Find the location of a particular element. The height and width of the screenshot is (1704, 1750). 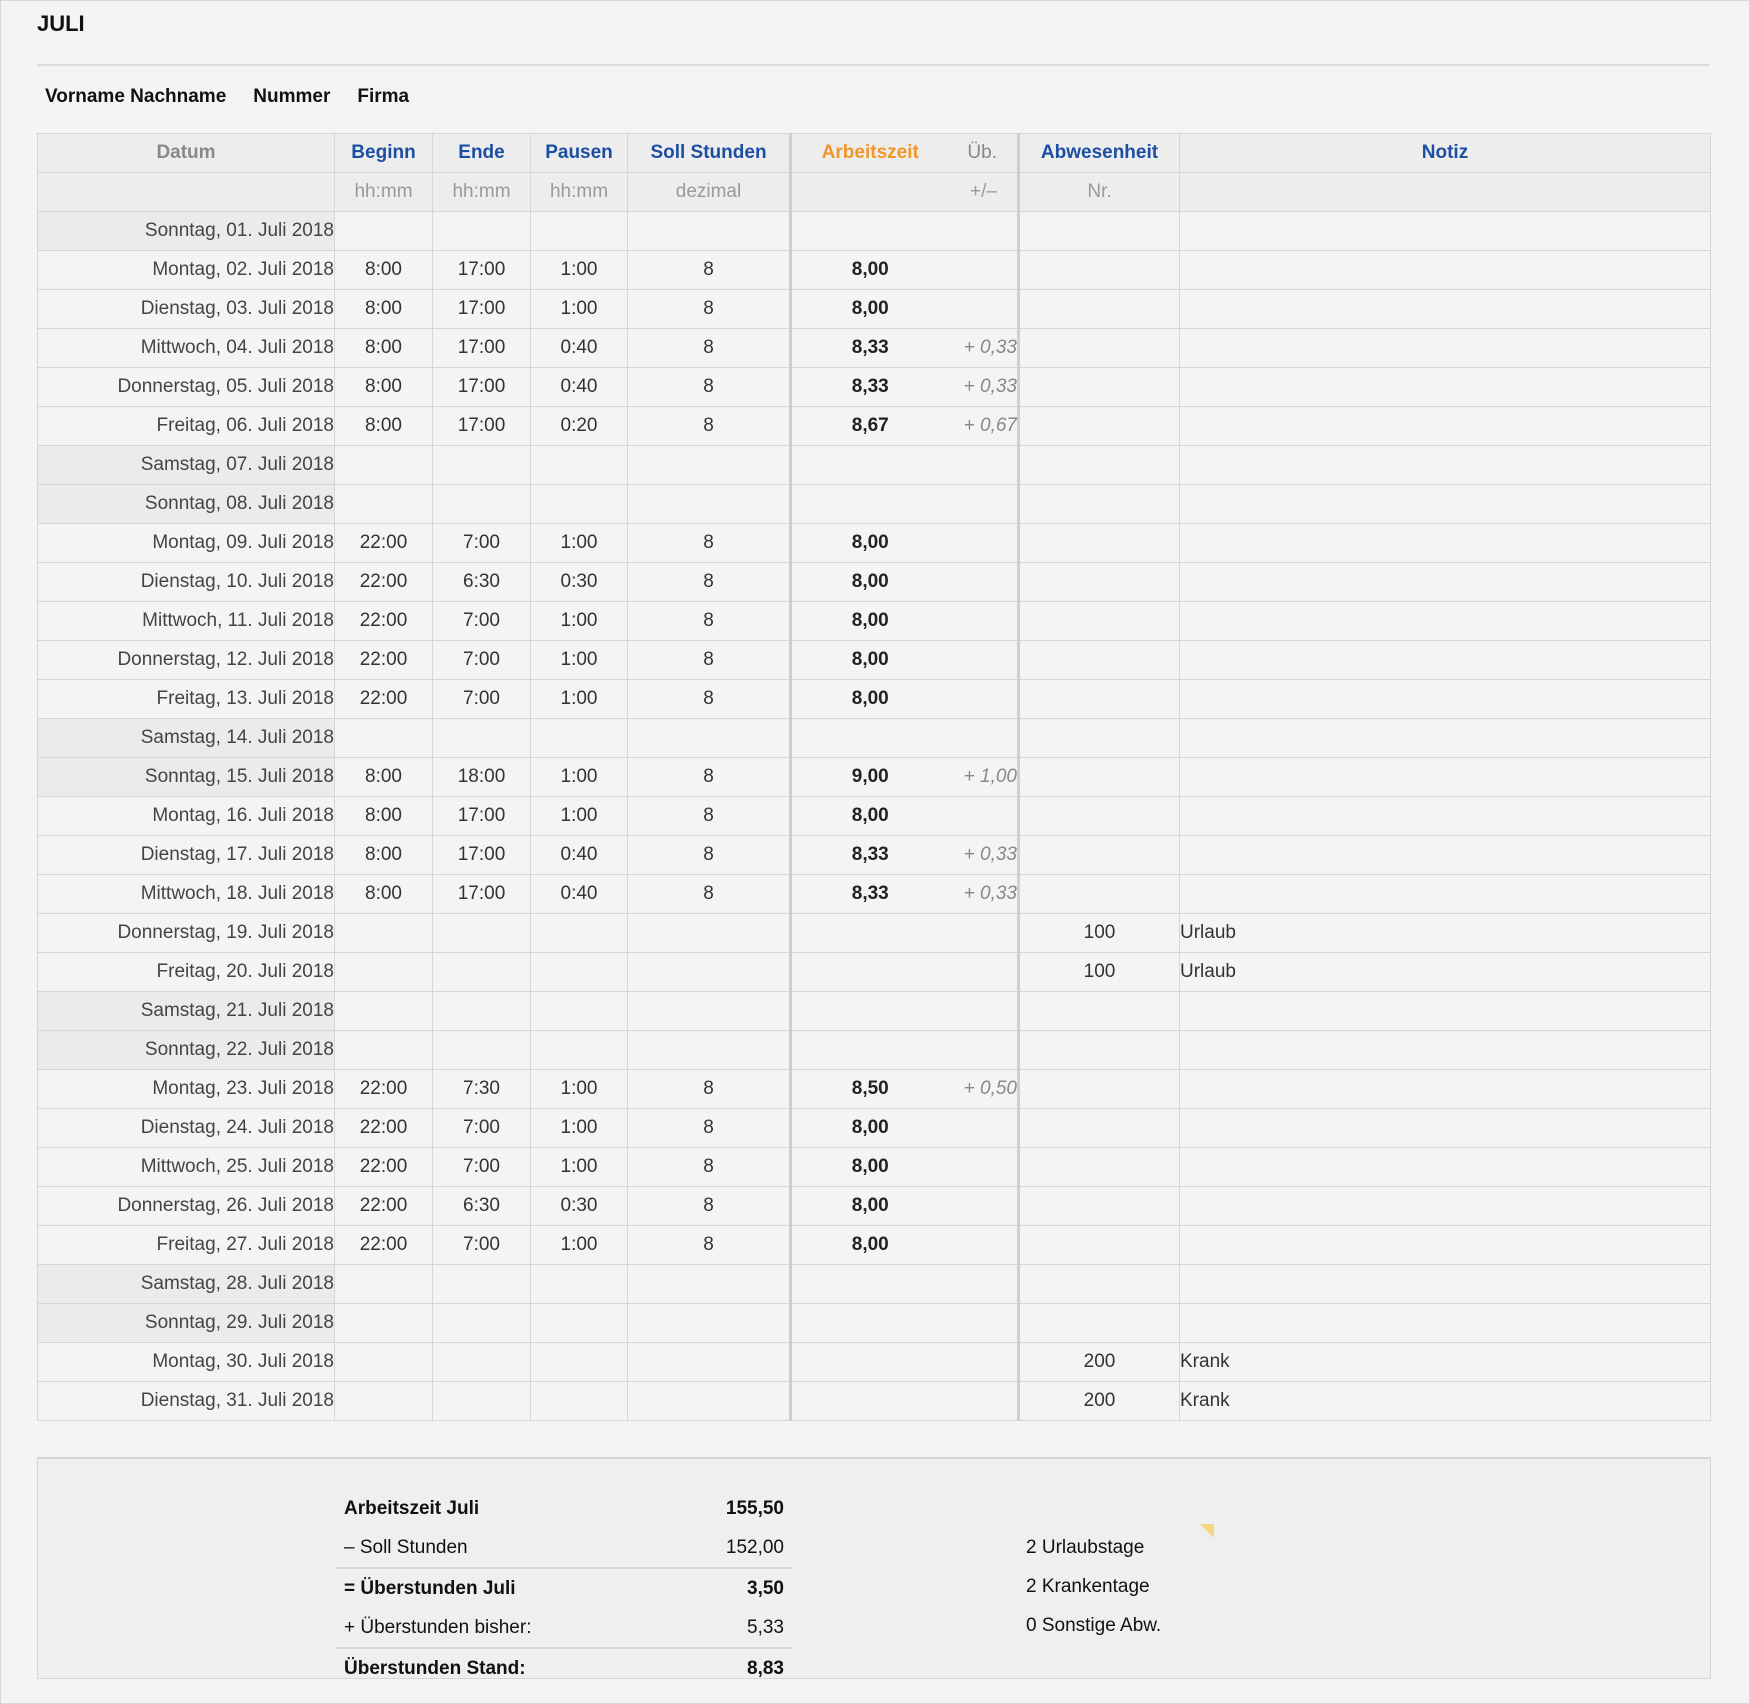

pausen-cell: 0:40 is located at coordinates (579, 894).